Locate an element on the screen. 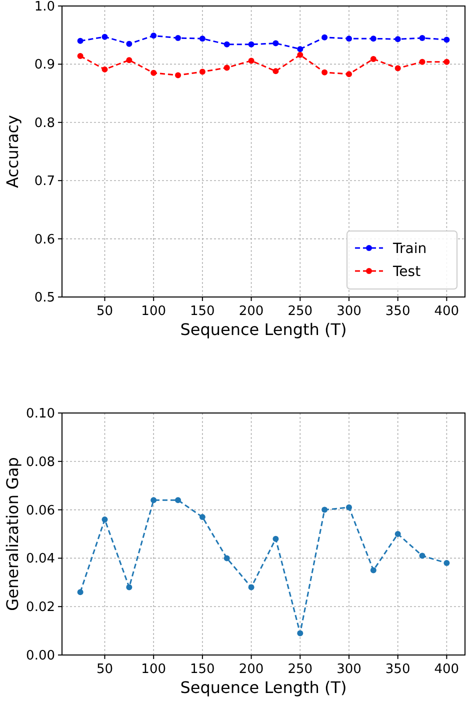  y-tick-label: 0.5 is located at coordinates (44, 298).